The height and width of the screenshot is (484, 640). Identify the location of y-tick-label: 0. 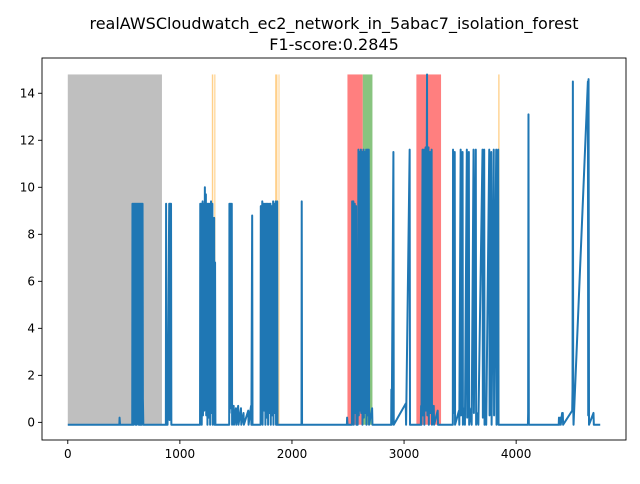
(31, 422).